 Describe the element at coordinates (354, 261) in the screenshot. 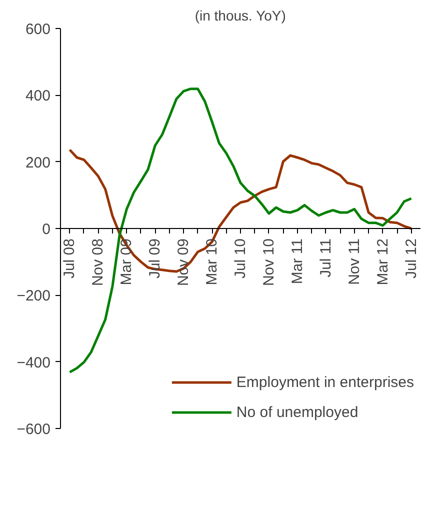

I see `x-tick-label: Nov 11` at that location.